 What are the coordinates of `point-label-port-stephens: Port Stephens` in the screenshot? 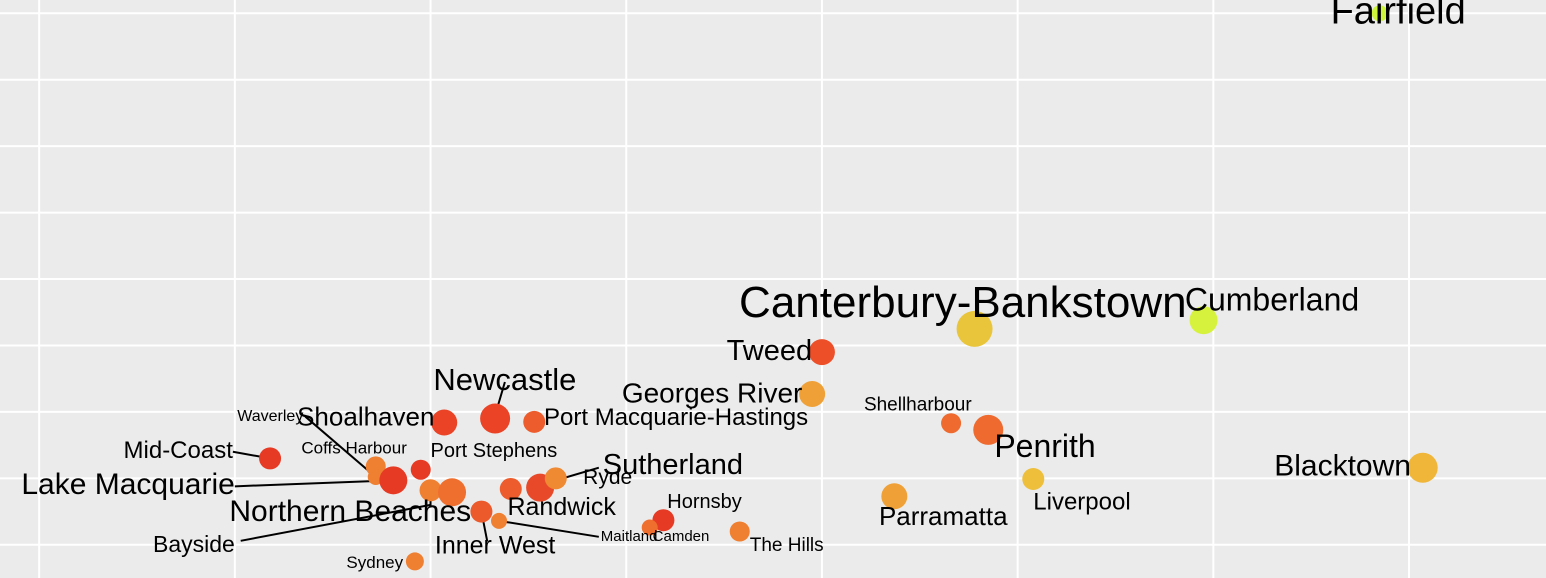 It's located at (494, 451).